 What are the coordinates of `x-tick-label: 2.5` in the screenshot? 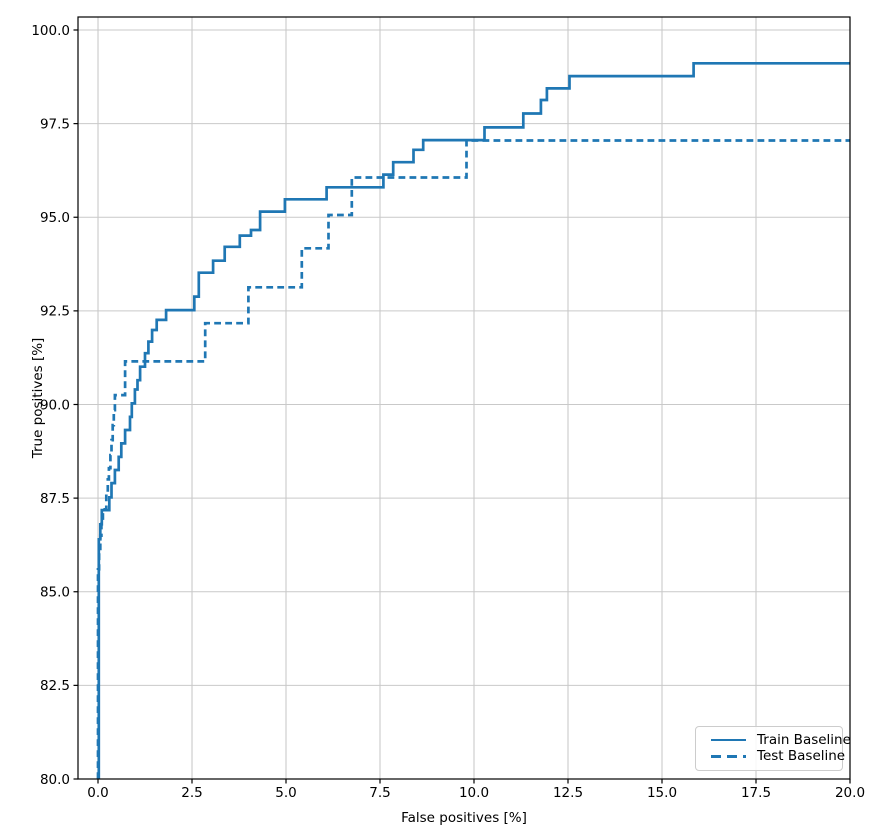 It's located at (191, 793).